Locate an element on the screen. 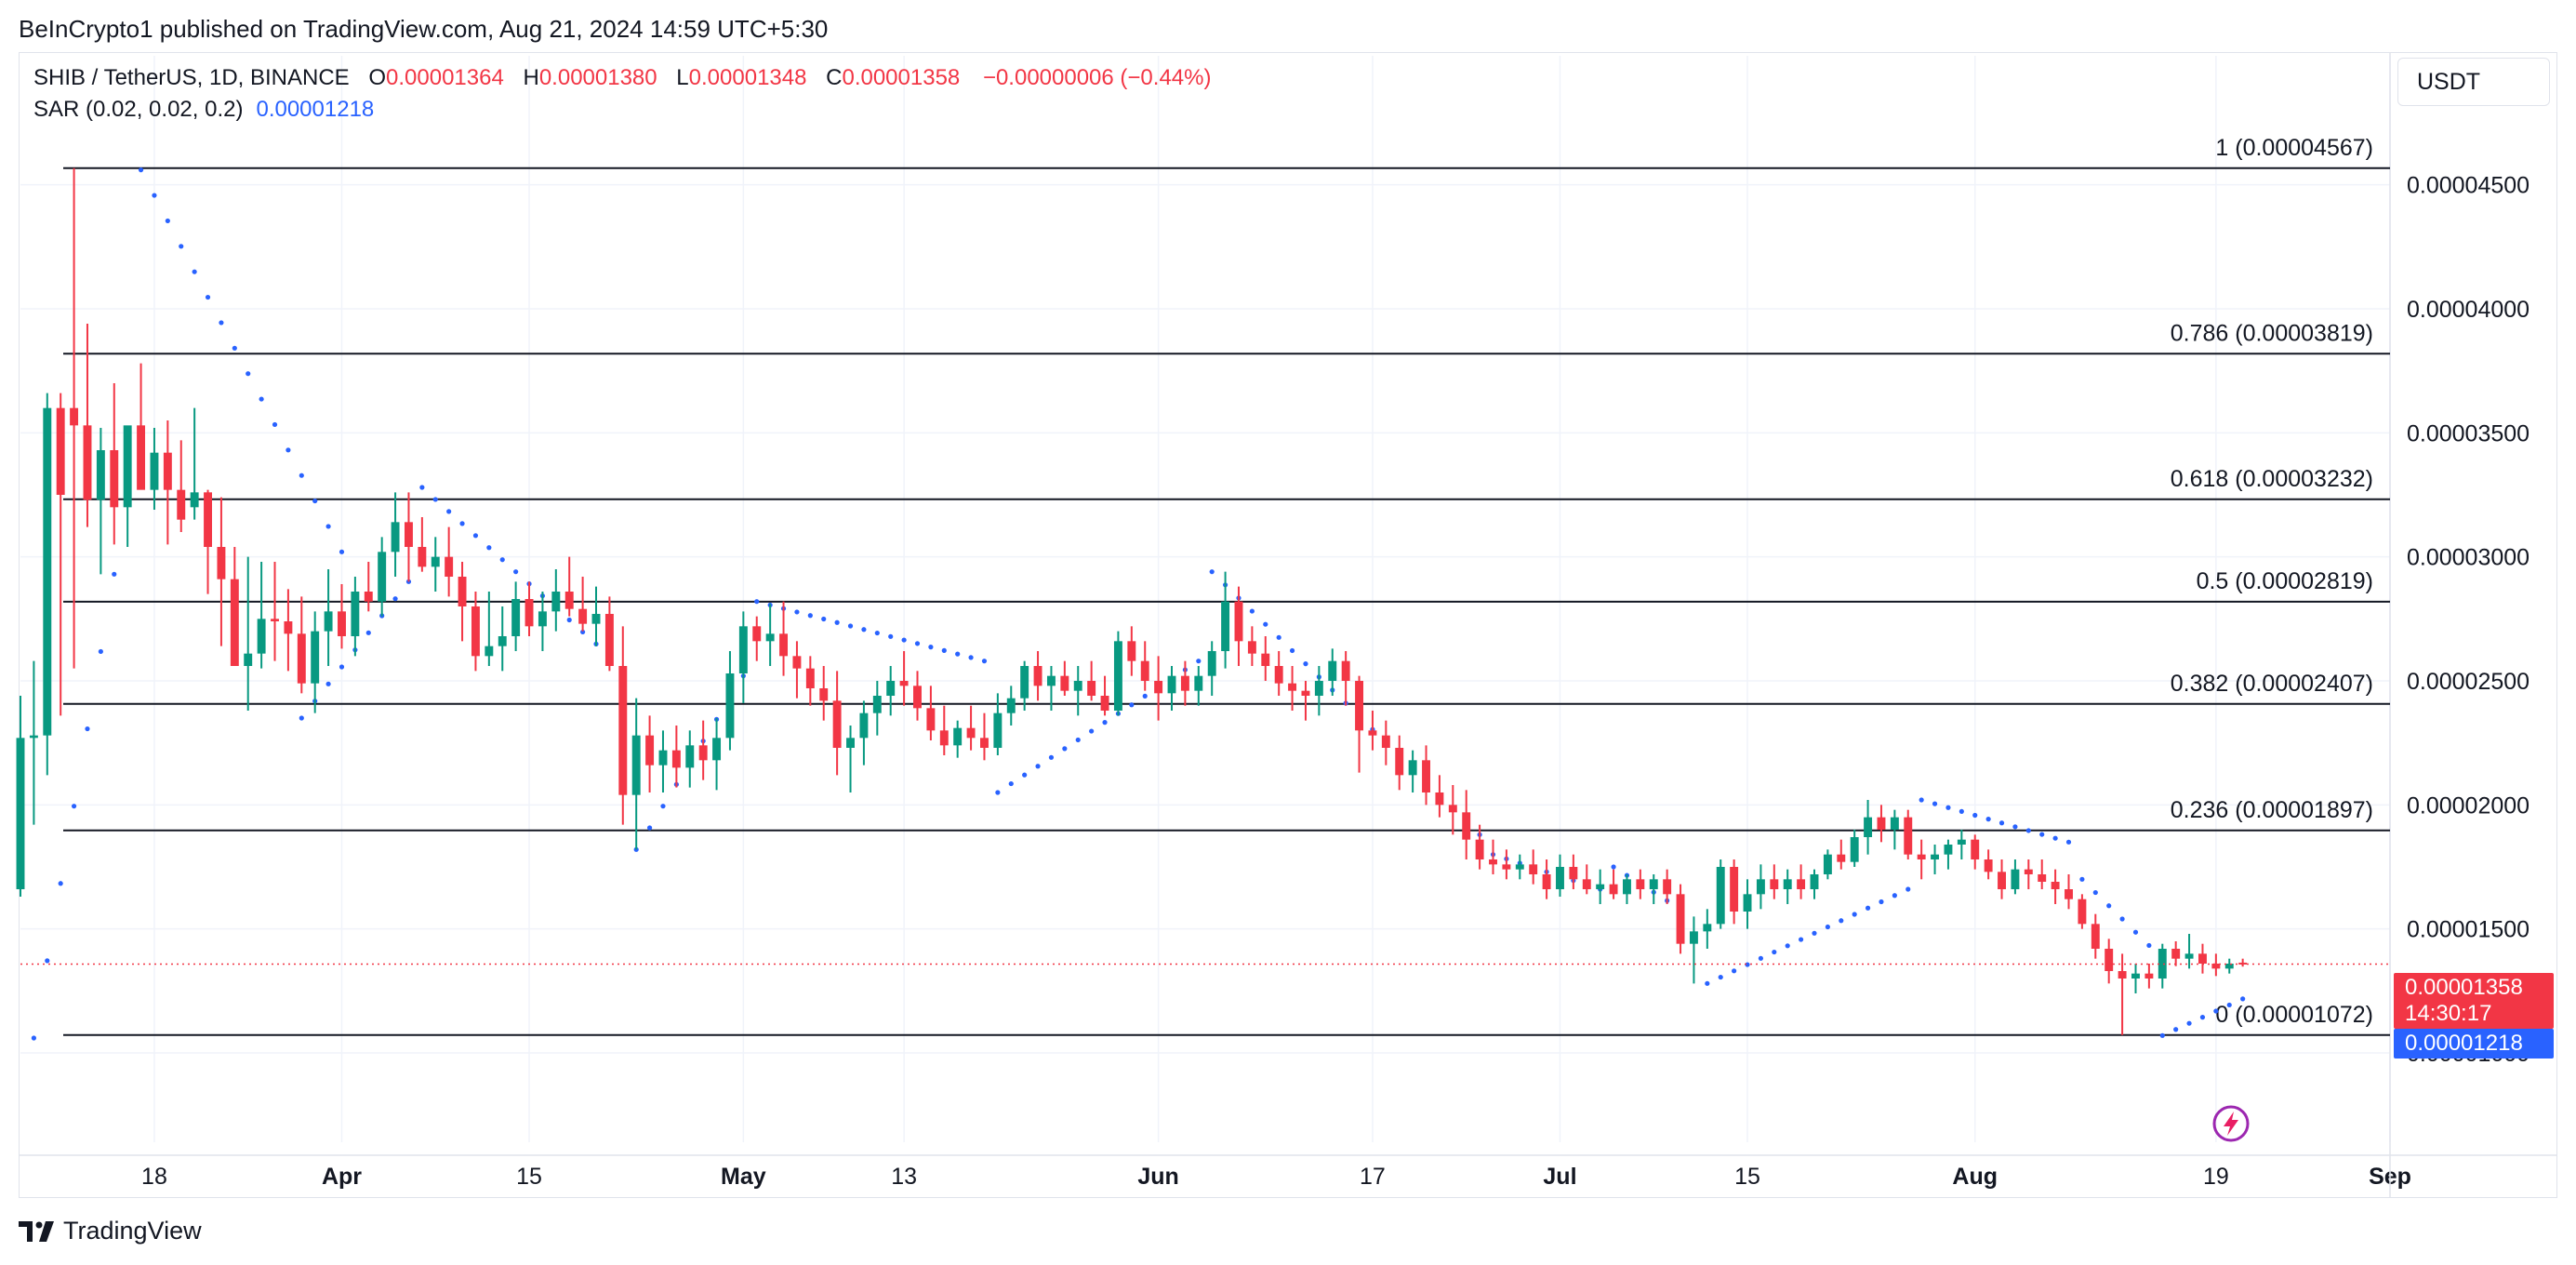 This screenshot has width=2576, height=1265. currency-button: USDT is located at coordinates (2473, 82).